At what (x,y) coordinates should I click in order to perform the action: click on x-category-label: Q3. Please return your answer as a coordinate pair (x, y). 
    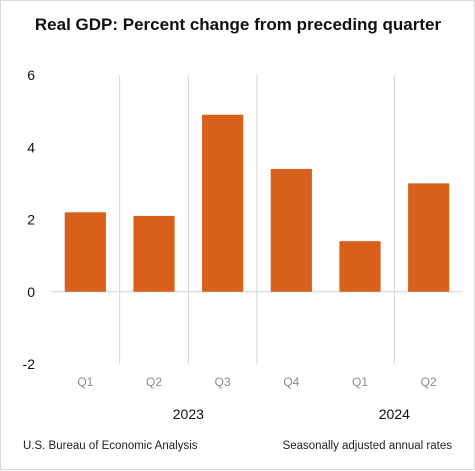
    Looking at the image, I should click on (223, 382).